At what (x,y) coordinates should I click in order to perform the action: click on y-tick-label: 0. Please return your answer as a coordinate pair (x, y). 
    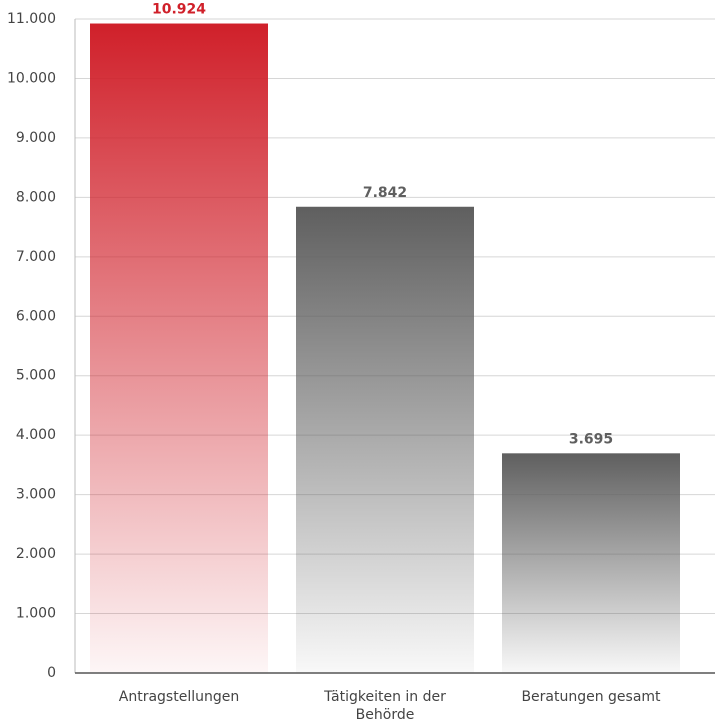
    Looking at the image, I should click on (51, 673).